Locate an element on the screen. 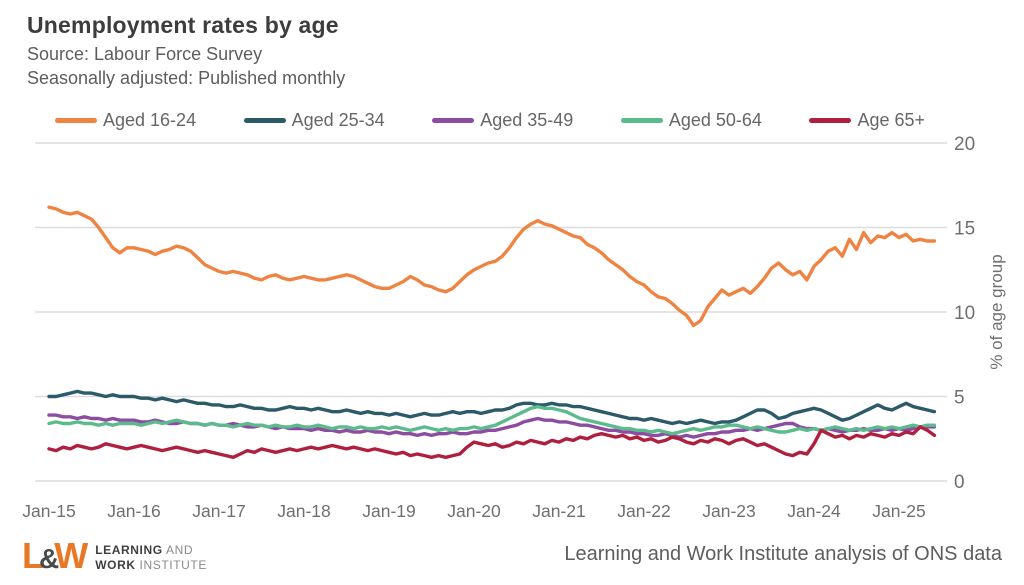 This screenshot has width=1024, height=585. legend-item-aged-50-64: Aged 50-64 is located at coordinates (691, 120).